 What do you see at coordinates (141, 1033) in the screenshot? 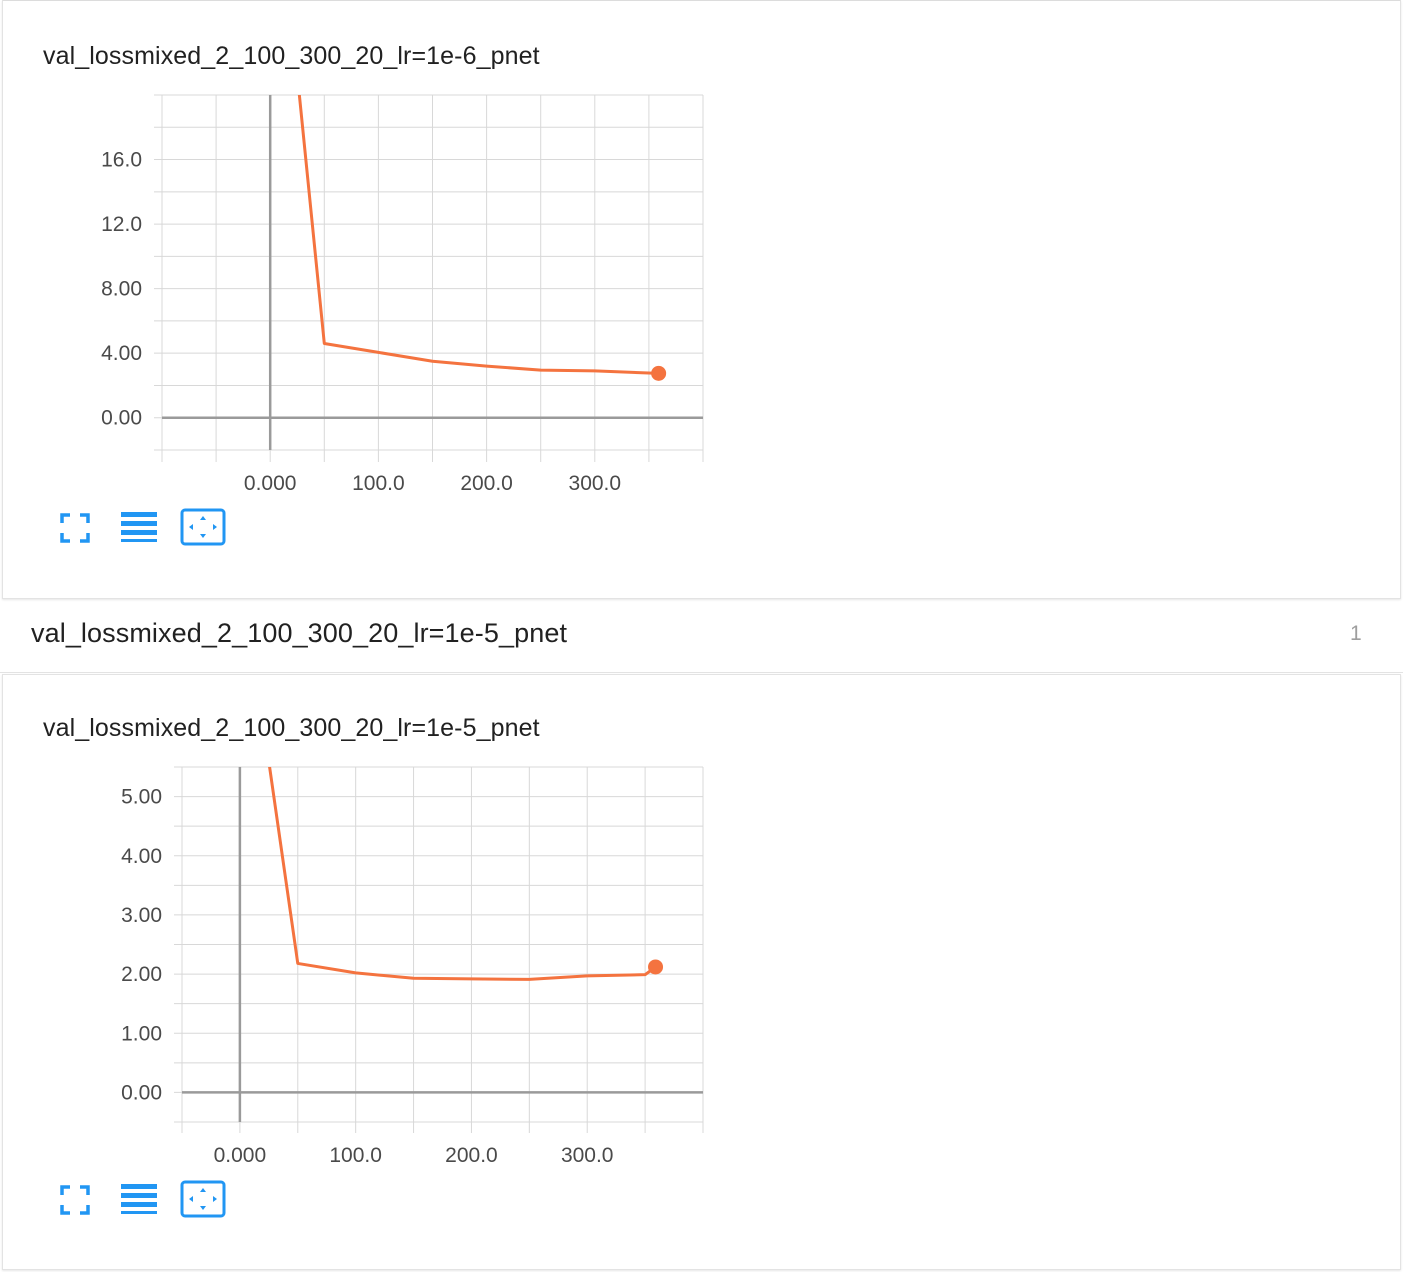
I see `y-tick-label: 1.00` at bounding box center [141, 1033].